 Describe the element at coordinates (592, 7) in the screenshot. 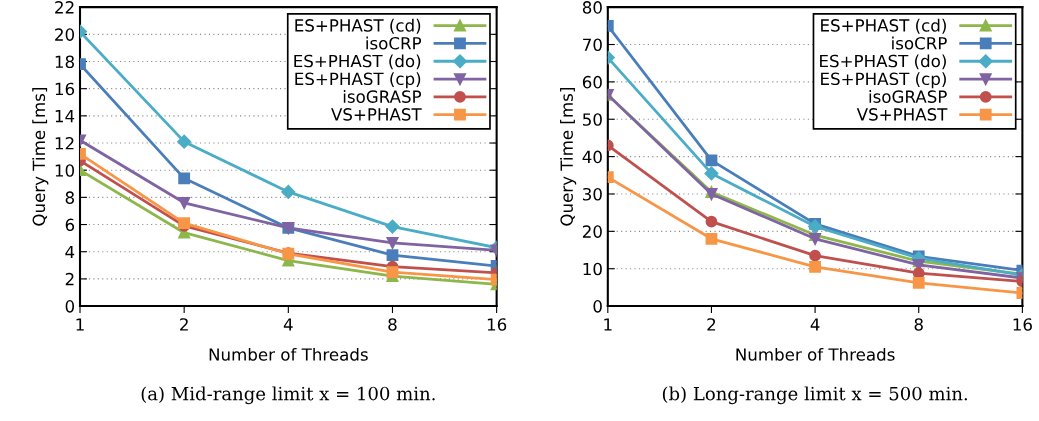

I see `y-tick-label: 80` at that location.